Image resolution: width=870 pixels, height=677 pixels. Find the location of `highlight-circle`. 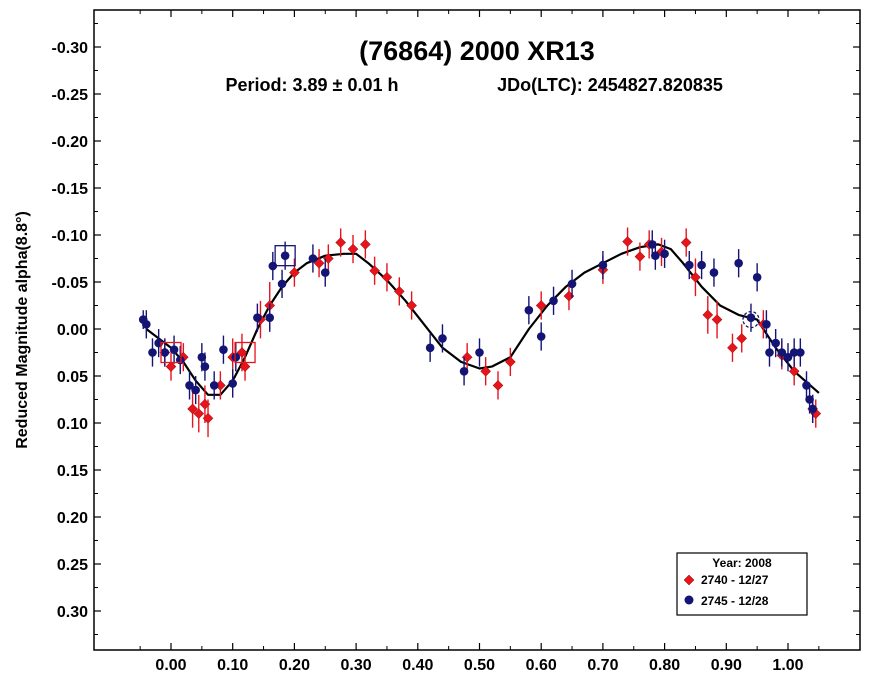

highlight-circle is located at coordinates (751, 319).